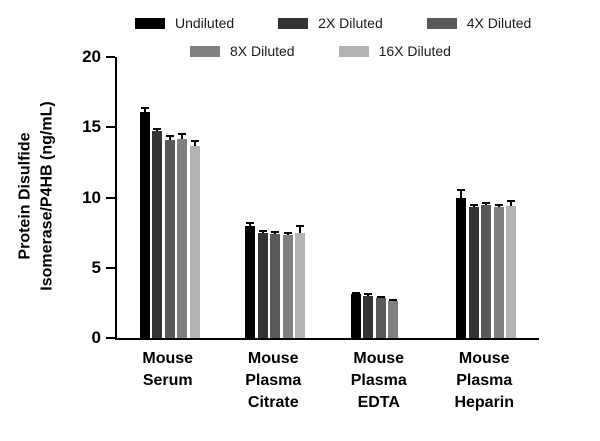 The height and width of the screenshot is (441, 600). I want to click on x-tick-label-line: Heparin, so click(484, 403).